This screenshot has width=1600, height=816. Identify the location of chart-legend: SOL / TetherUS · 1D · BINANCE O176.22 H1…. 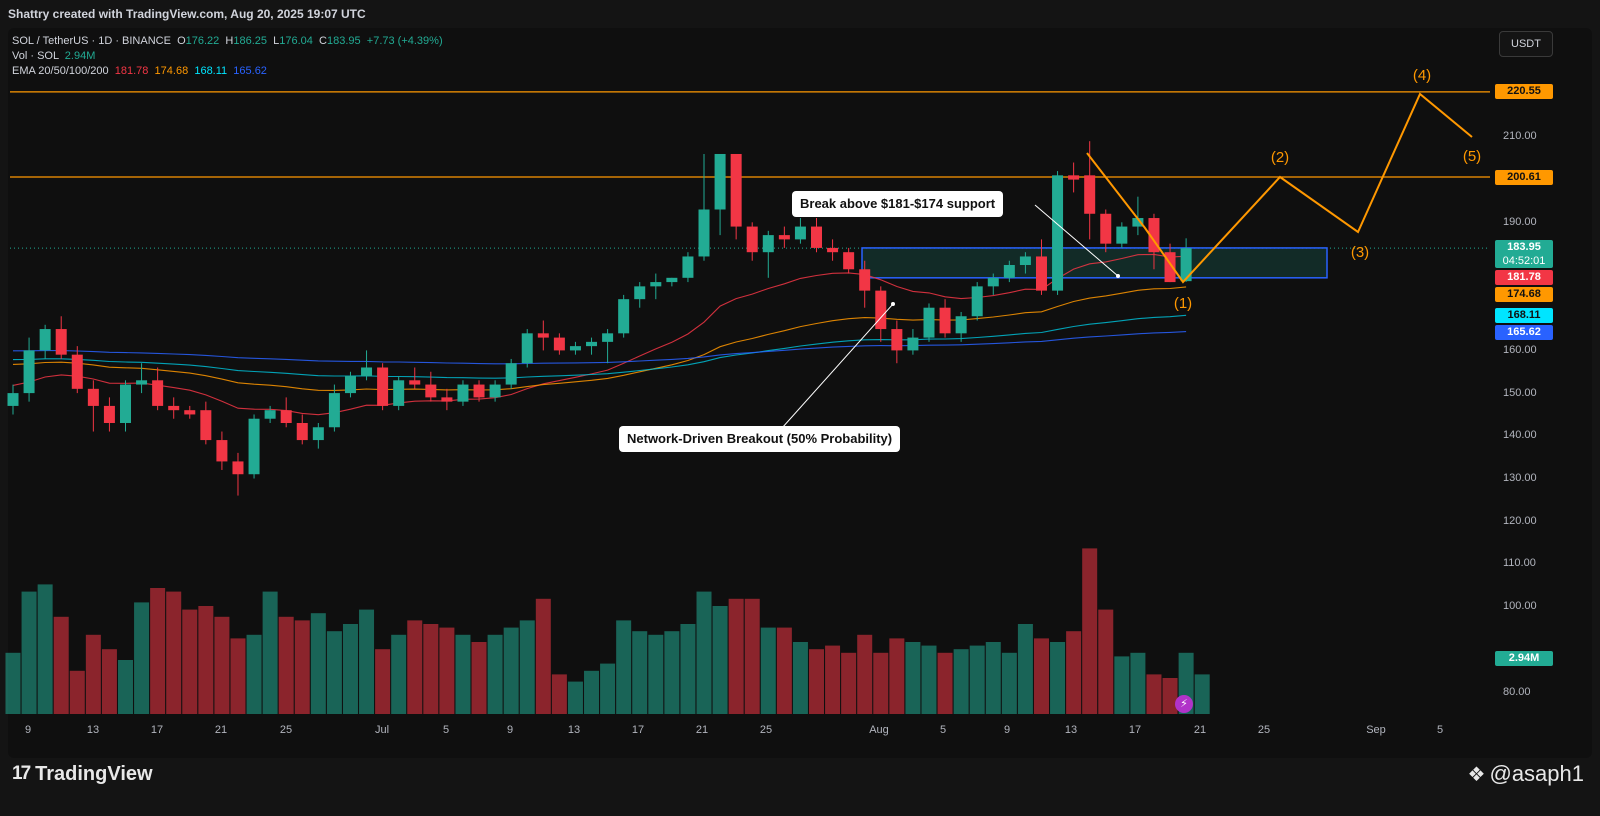
(227, 56).